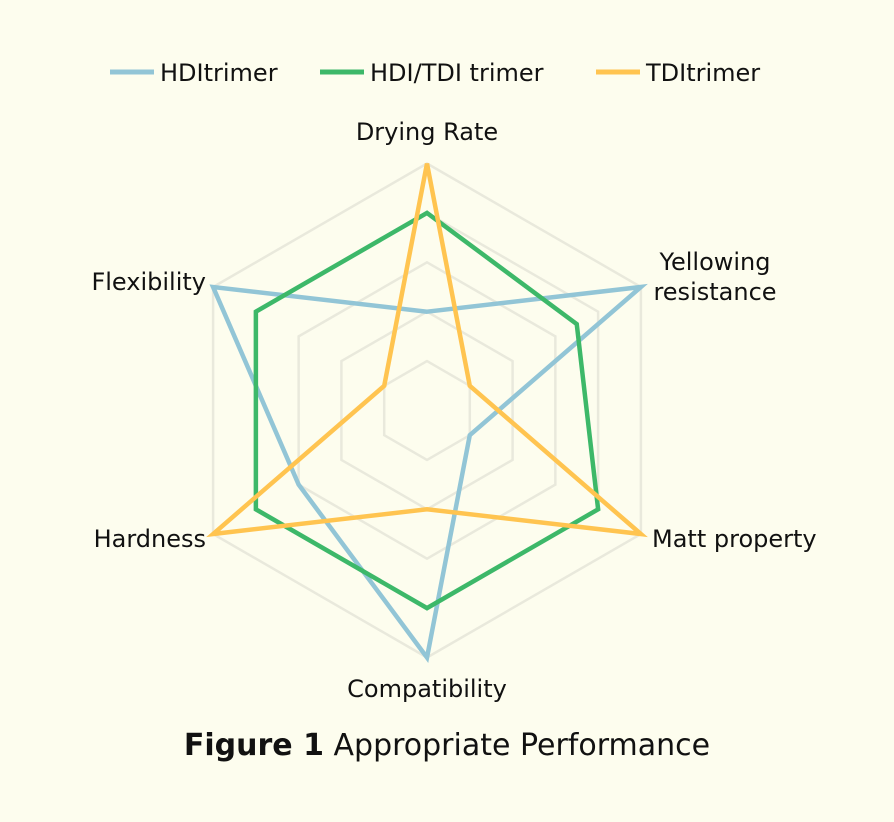  What do you see at coordinates (253, 745) in the screenshot?
I see `figure-number: Figure 1` at bounding box center [253, 745].